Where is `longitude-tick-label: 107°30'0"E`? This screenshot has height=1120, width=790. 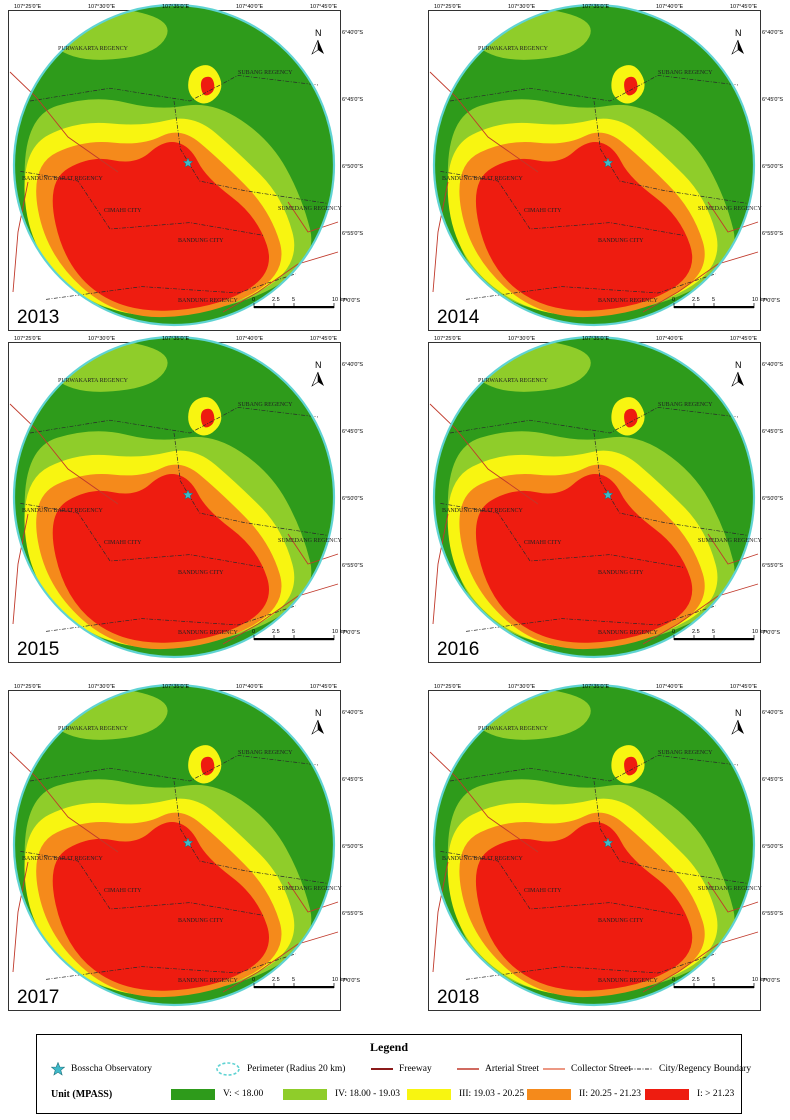 longitude-tick-label: 107°30'0"E is located at coordinates (522, 687).